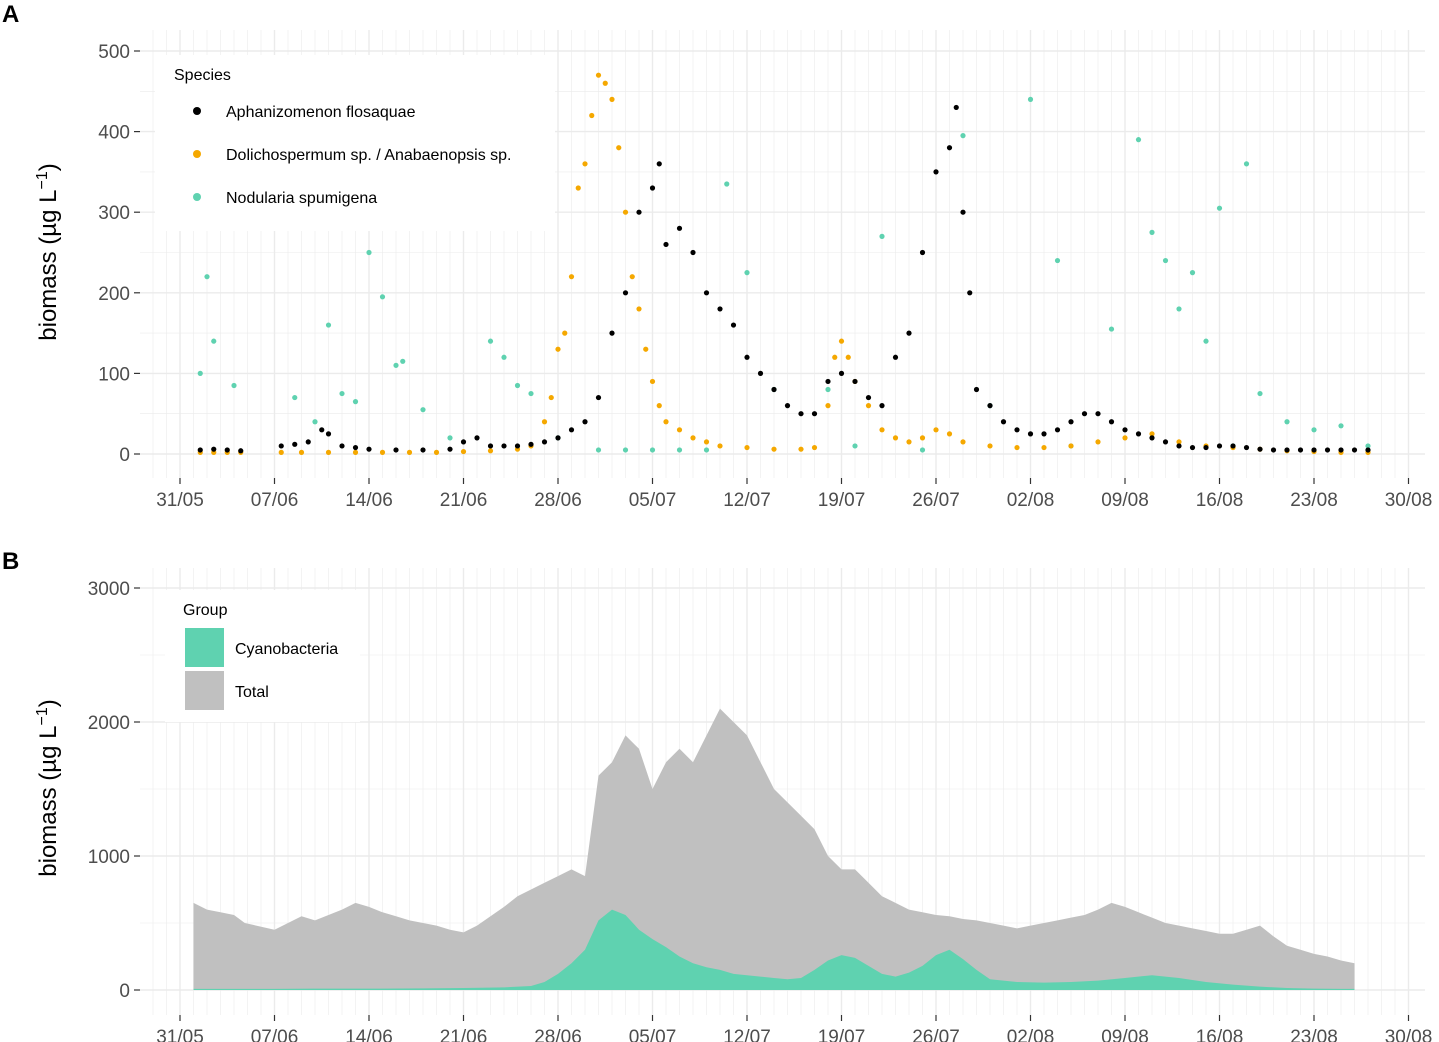 The width and height of the screenshot is (1439, 1042). Describe the element at coordinates (48, 787) in the screenshot. I see `panel-b-y-axis-title: biomass (µg L−1)` at that location.